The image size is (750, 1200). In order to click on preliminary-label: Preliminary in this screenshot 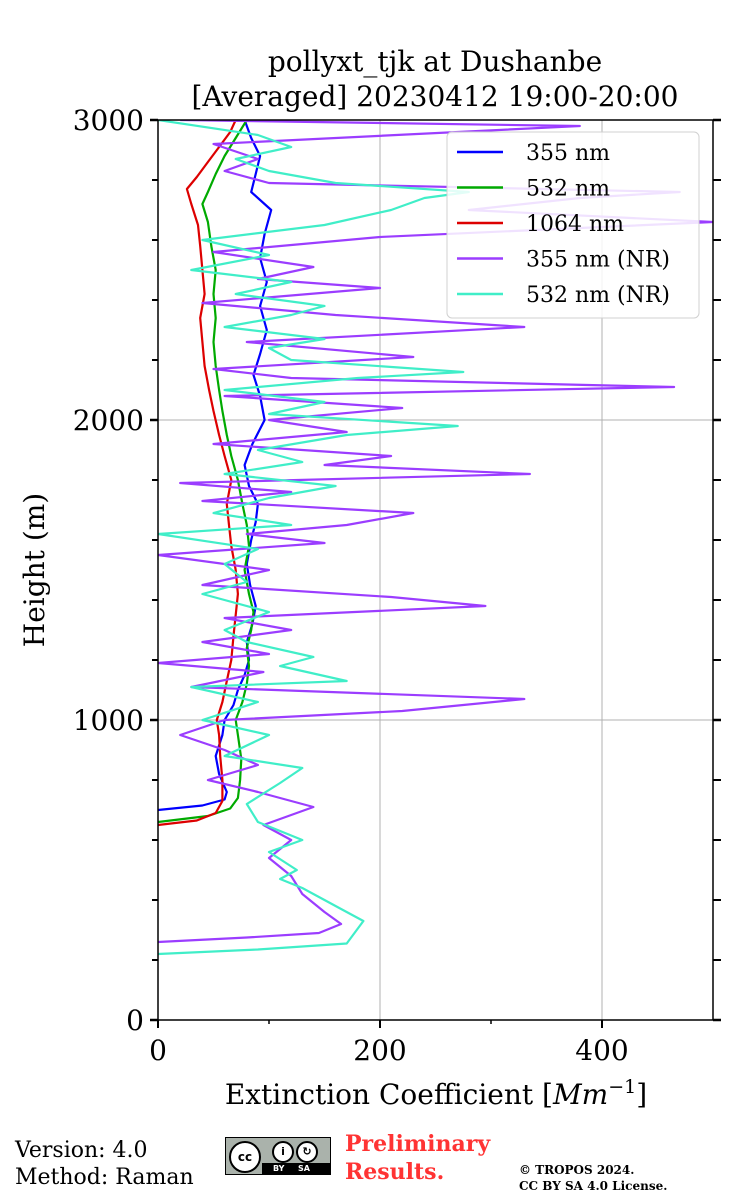, I will do `click(418, 1144)`.